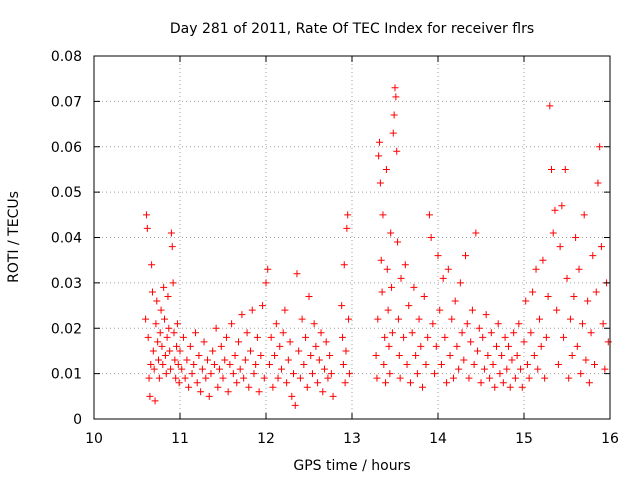 This screenshot has height=480, width=640. What do you see at coordinates (352, 439) in the screenshot?
I see `x-tick-label: 13` at bounding box center [352, 439].